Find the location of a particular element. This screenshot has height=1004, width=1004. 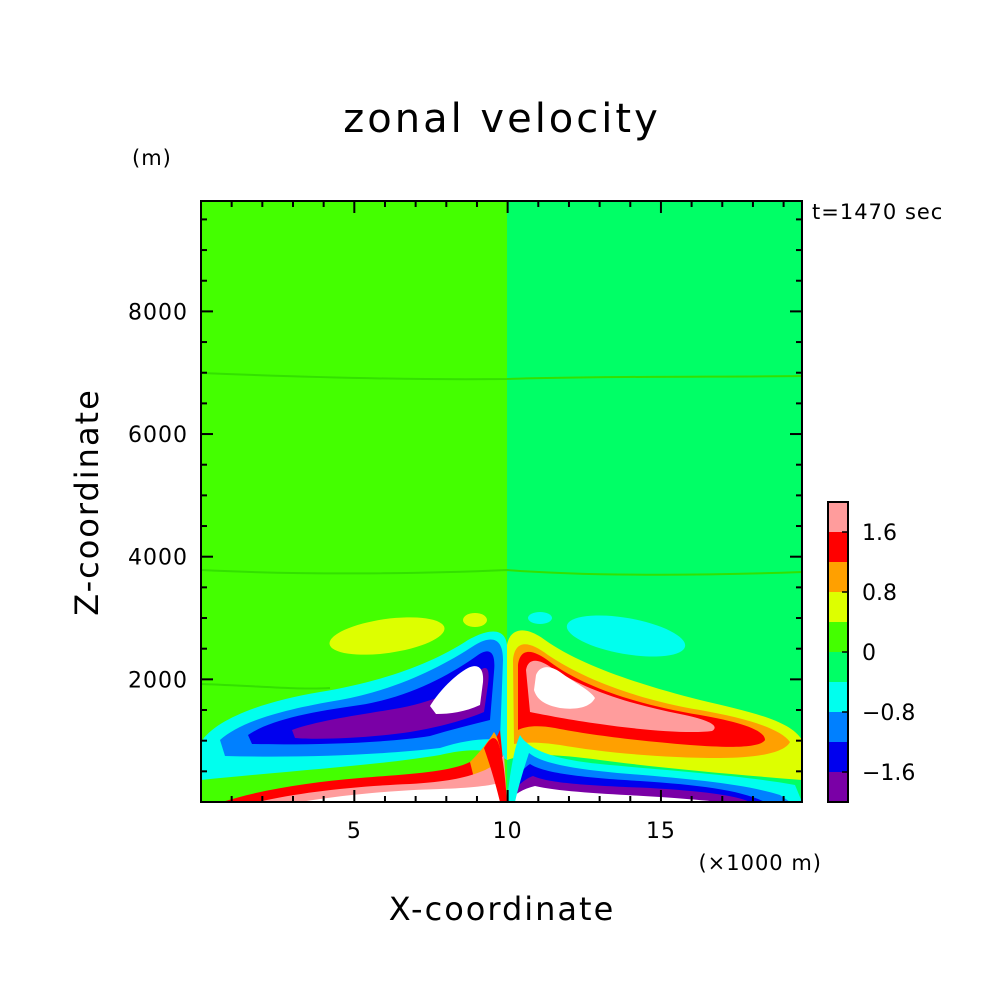

band-contour-lower is located at coordinates (266, 686).